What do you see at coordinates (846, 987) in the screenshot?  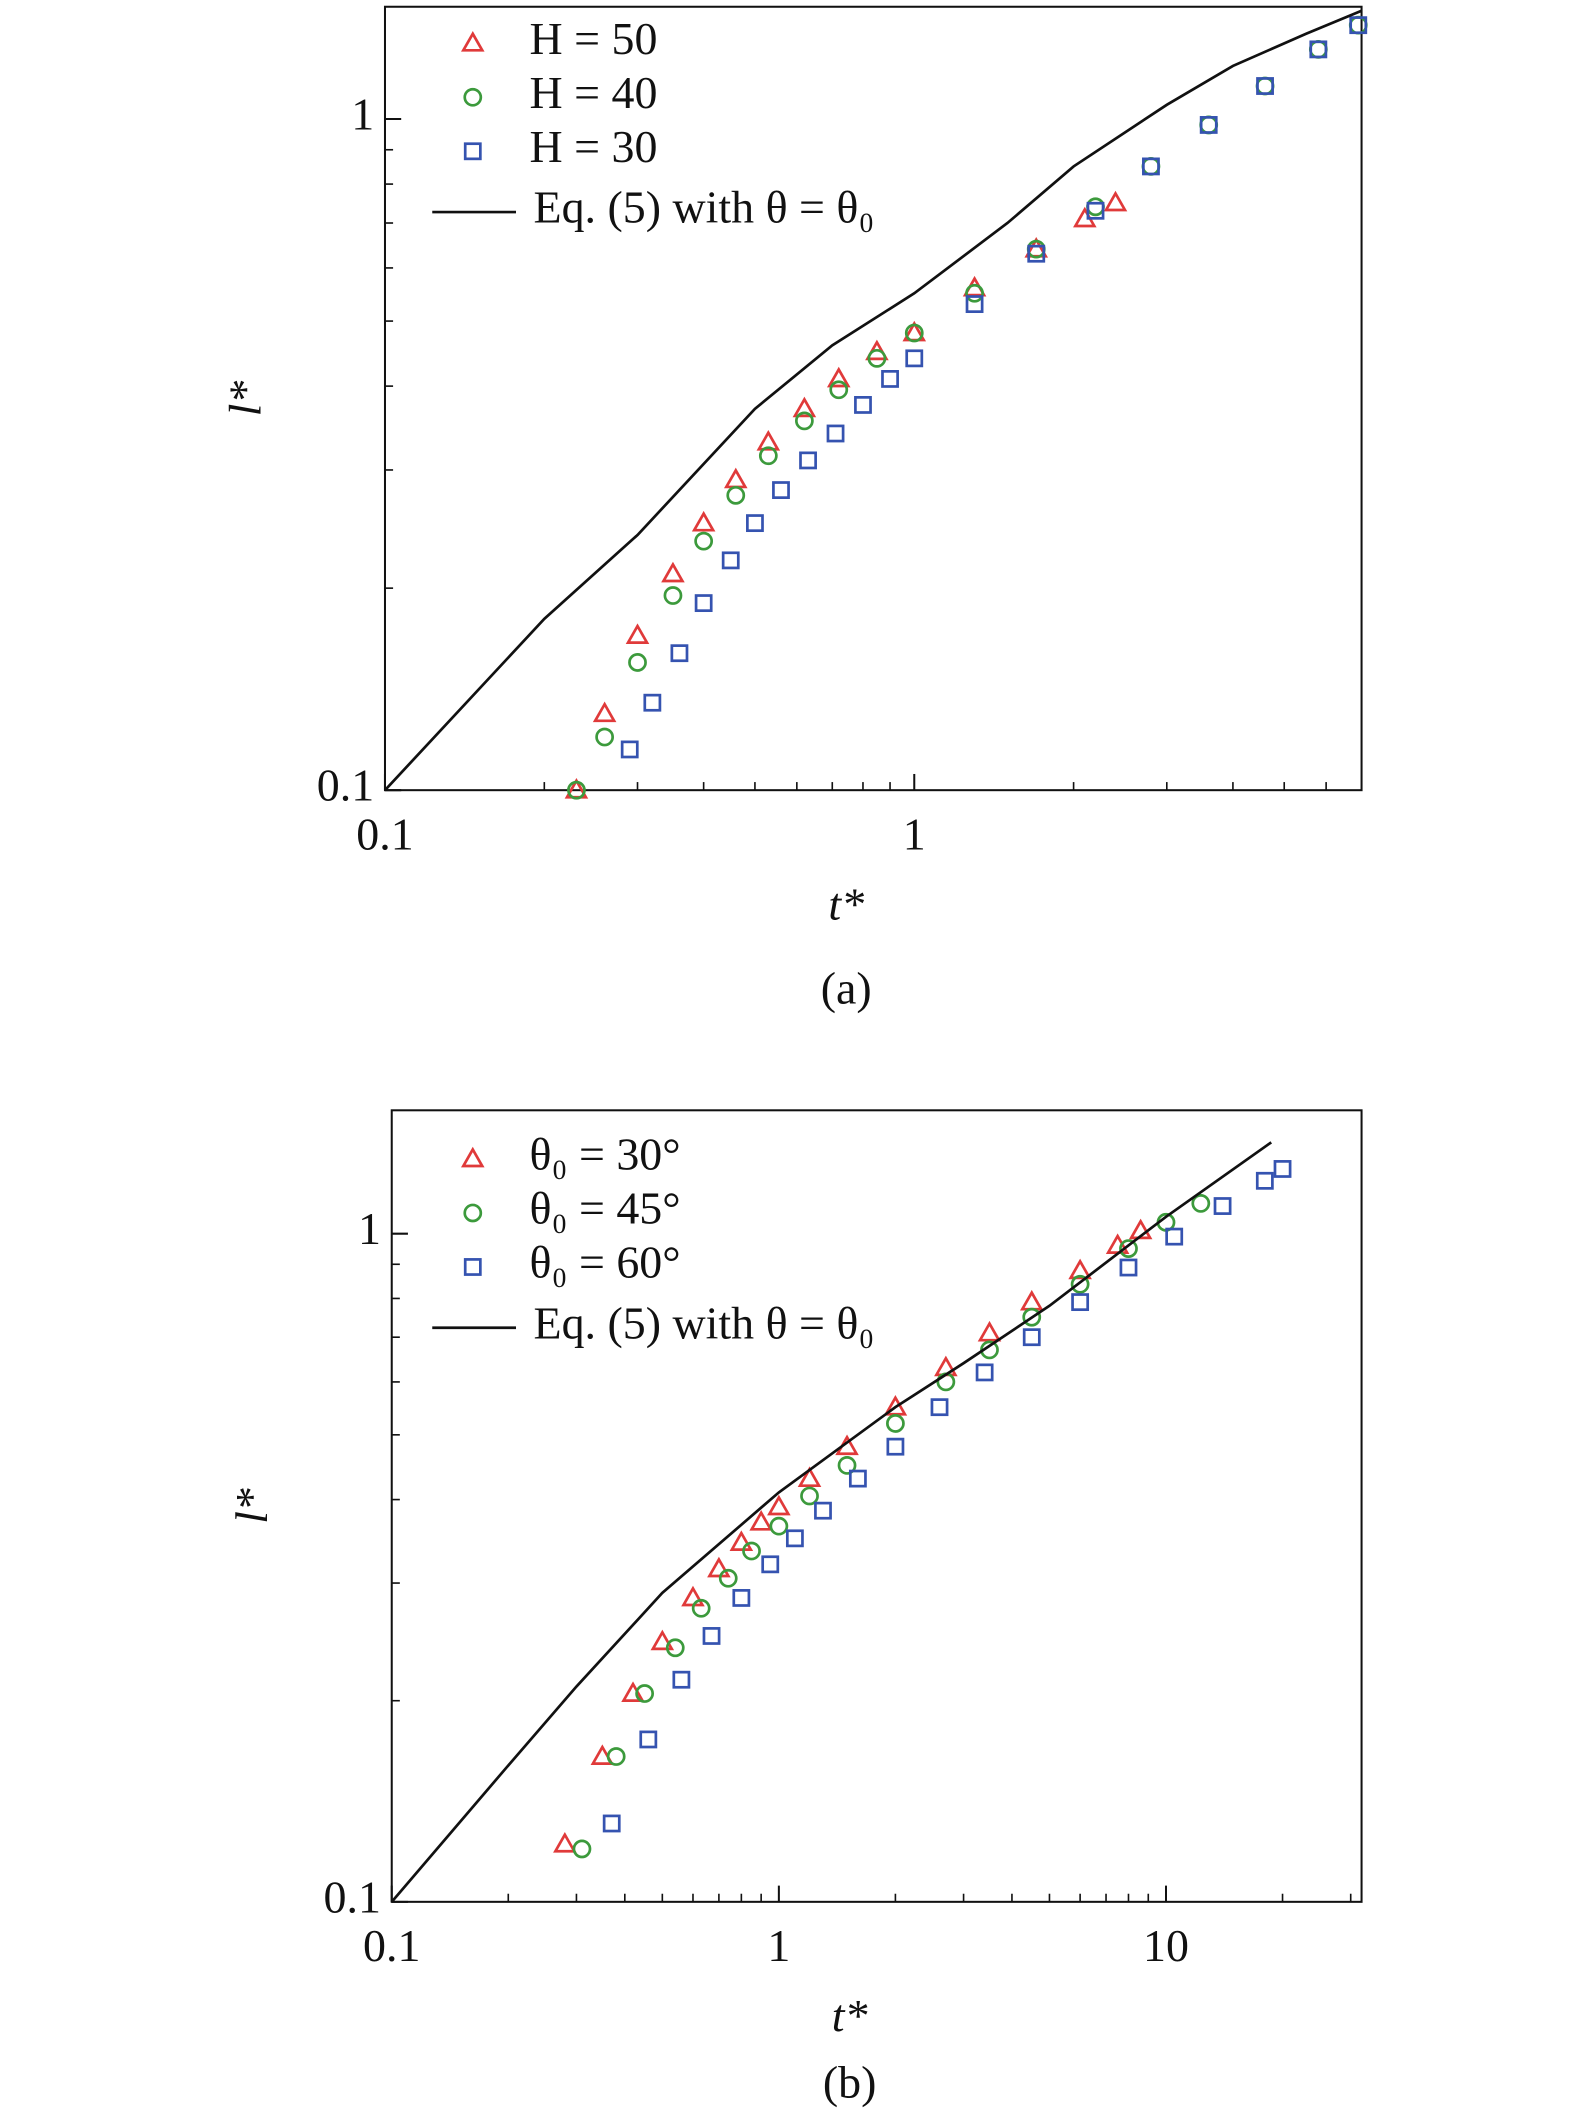 I see `caption: (a)` at bounding box center [846, 987].